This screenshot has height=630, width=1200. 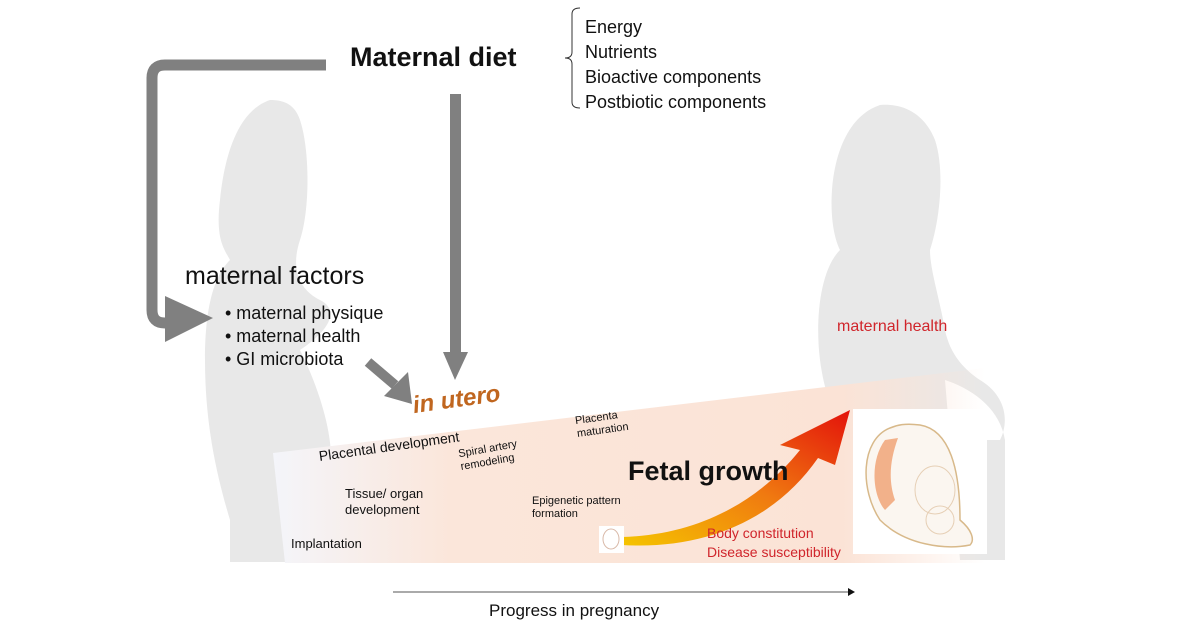 I want to click on diagonal-arrow-head, so click(x=398, y=388).